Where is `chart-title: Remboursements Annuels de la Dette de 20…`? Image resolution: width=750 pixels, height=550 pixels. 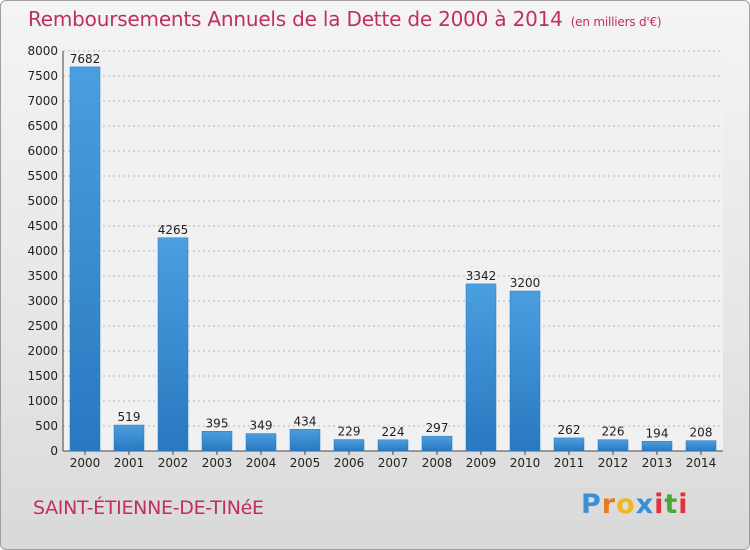
chart-title: Remboursements Annuels de la Dette de 20… is located at coordinates (345, 19).